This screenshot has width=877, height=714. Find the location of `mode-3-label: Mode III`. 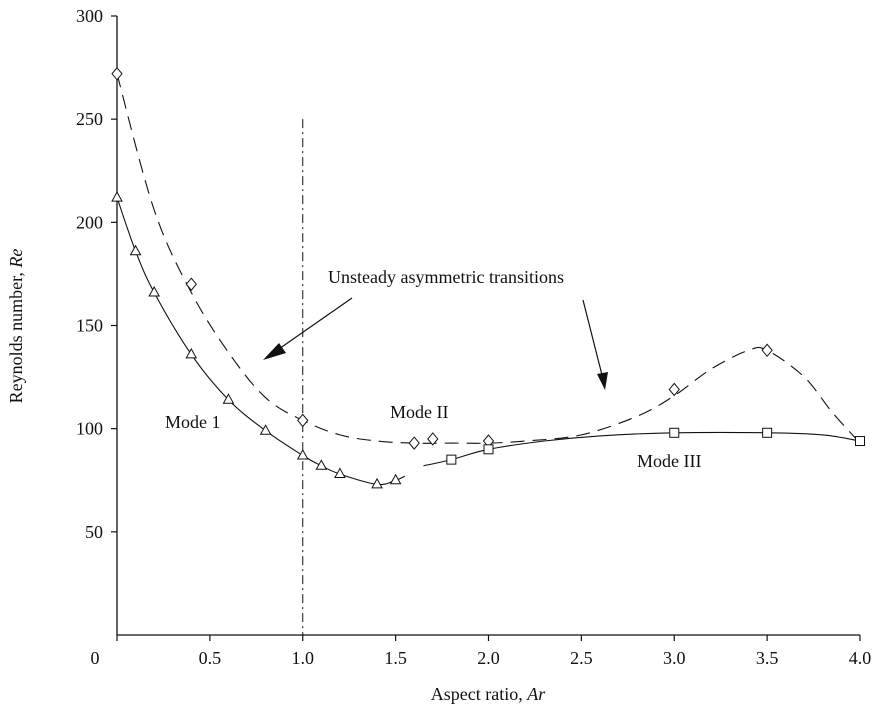

mode-3-label: Mode III is located at coordinates (669, 461).